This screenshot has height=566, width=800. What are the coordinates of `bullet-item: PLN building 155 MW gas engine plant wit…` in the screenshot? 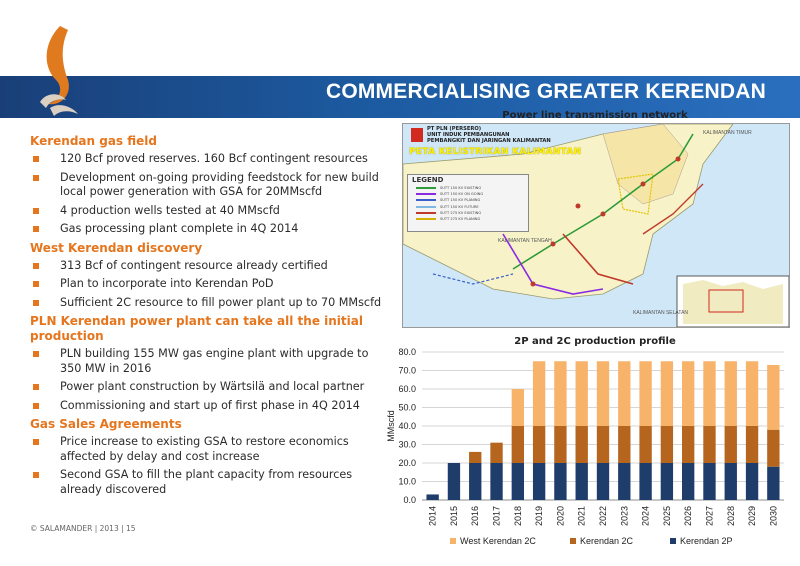 It's located at (204, 361).